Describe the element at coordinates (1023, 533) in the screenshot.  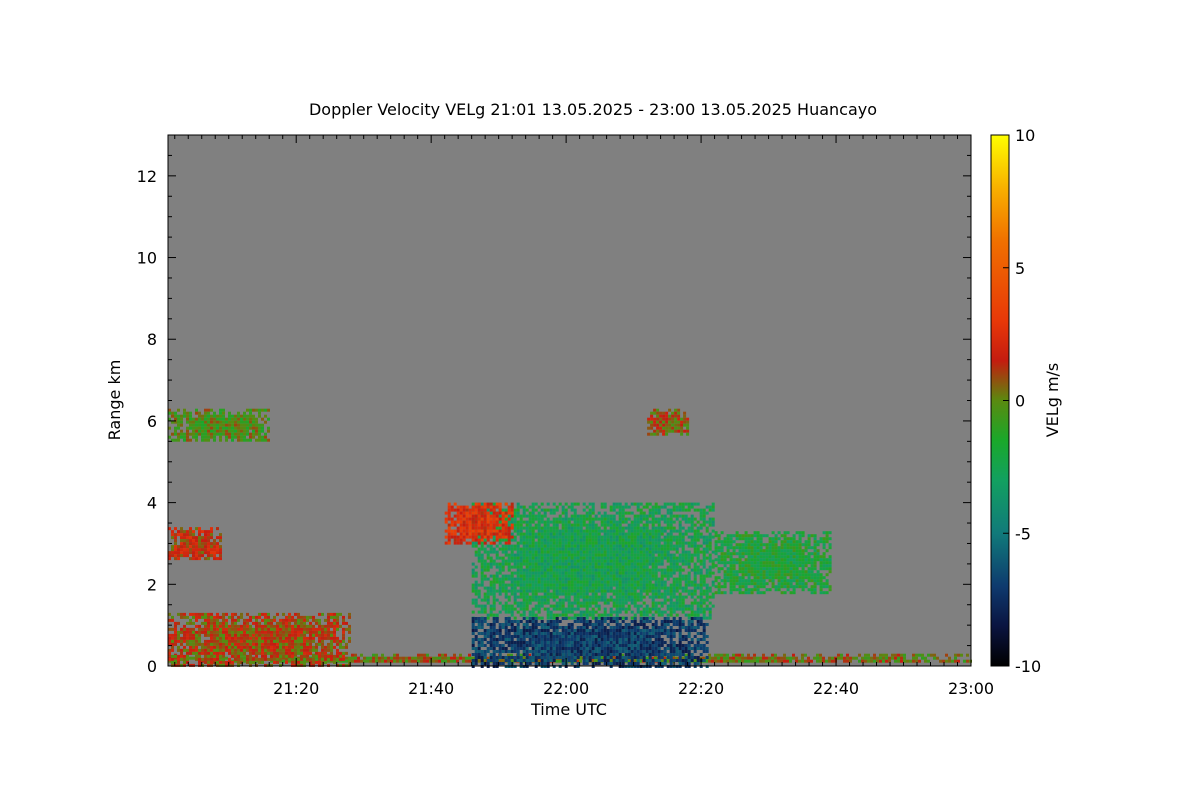
I see `colorbar-tick-label: -5` at that location.